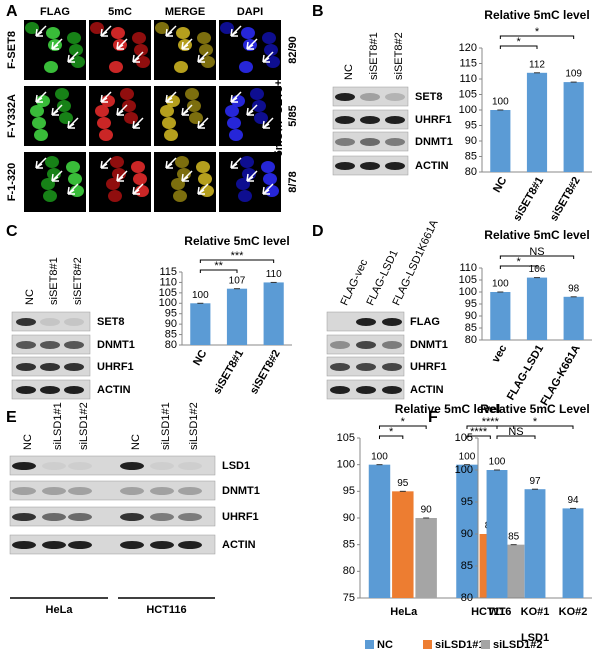 This screenshot has height=660, width=605. I want to click on panel-label: C, so click(12, 231).